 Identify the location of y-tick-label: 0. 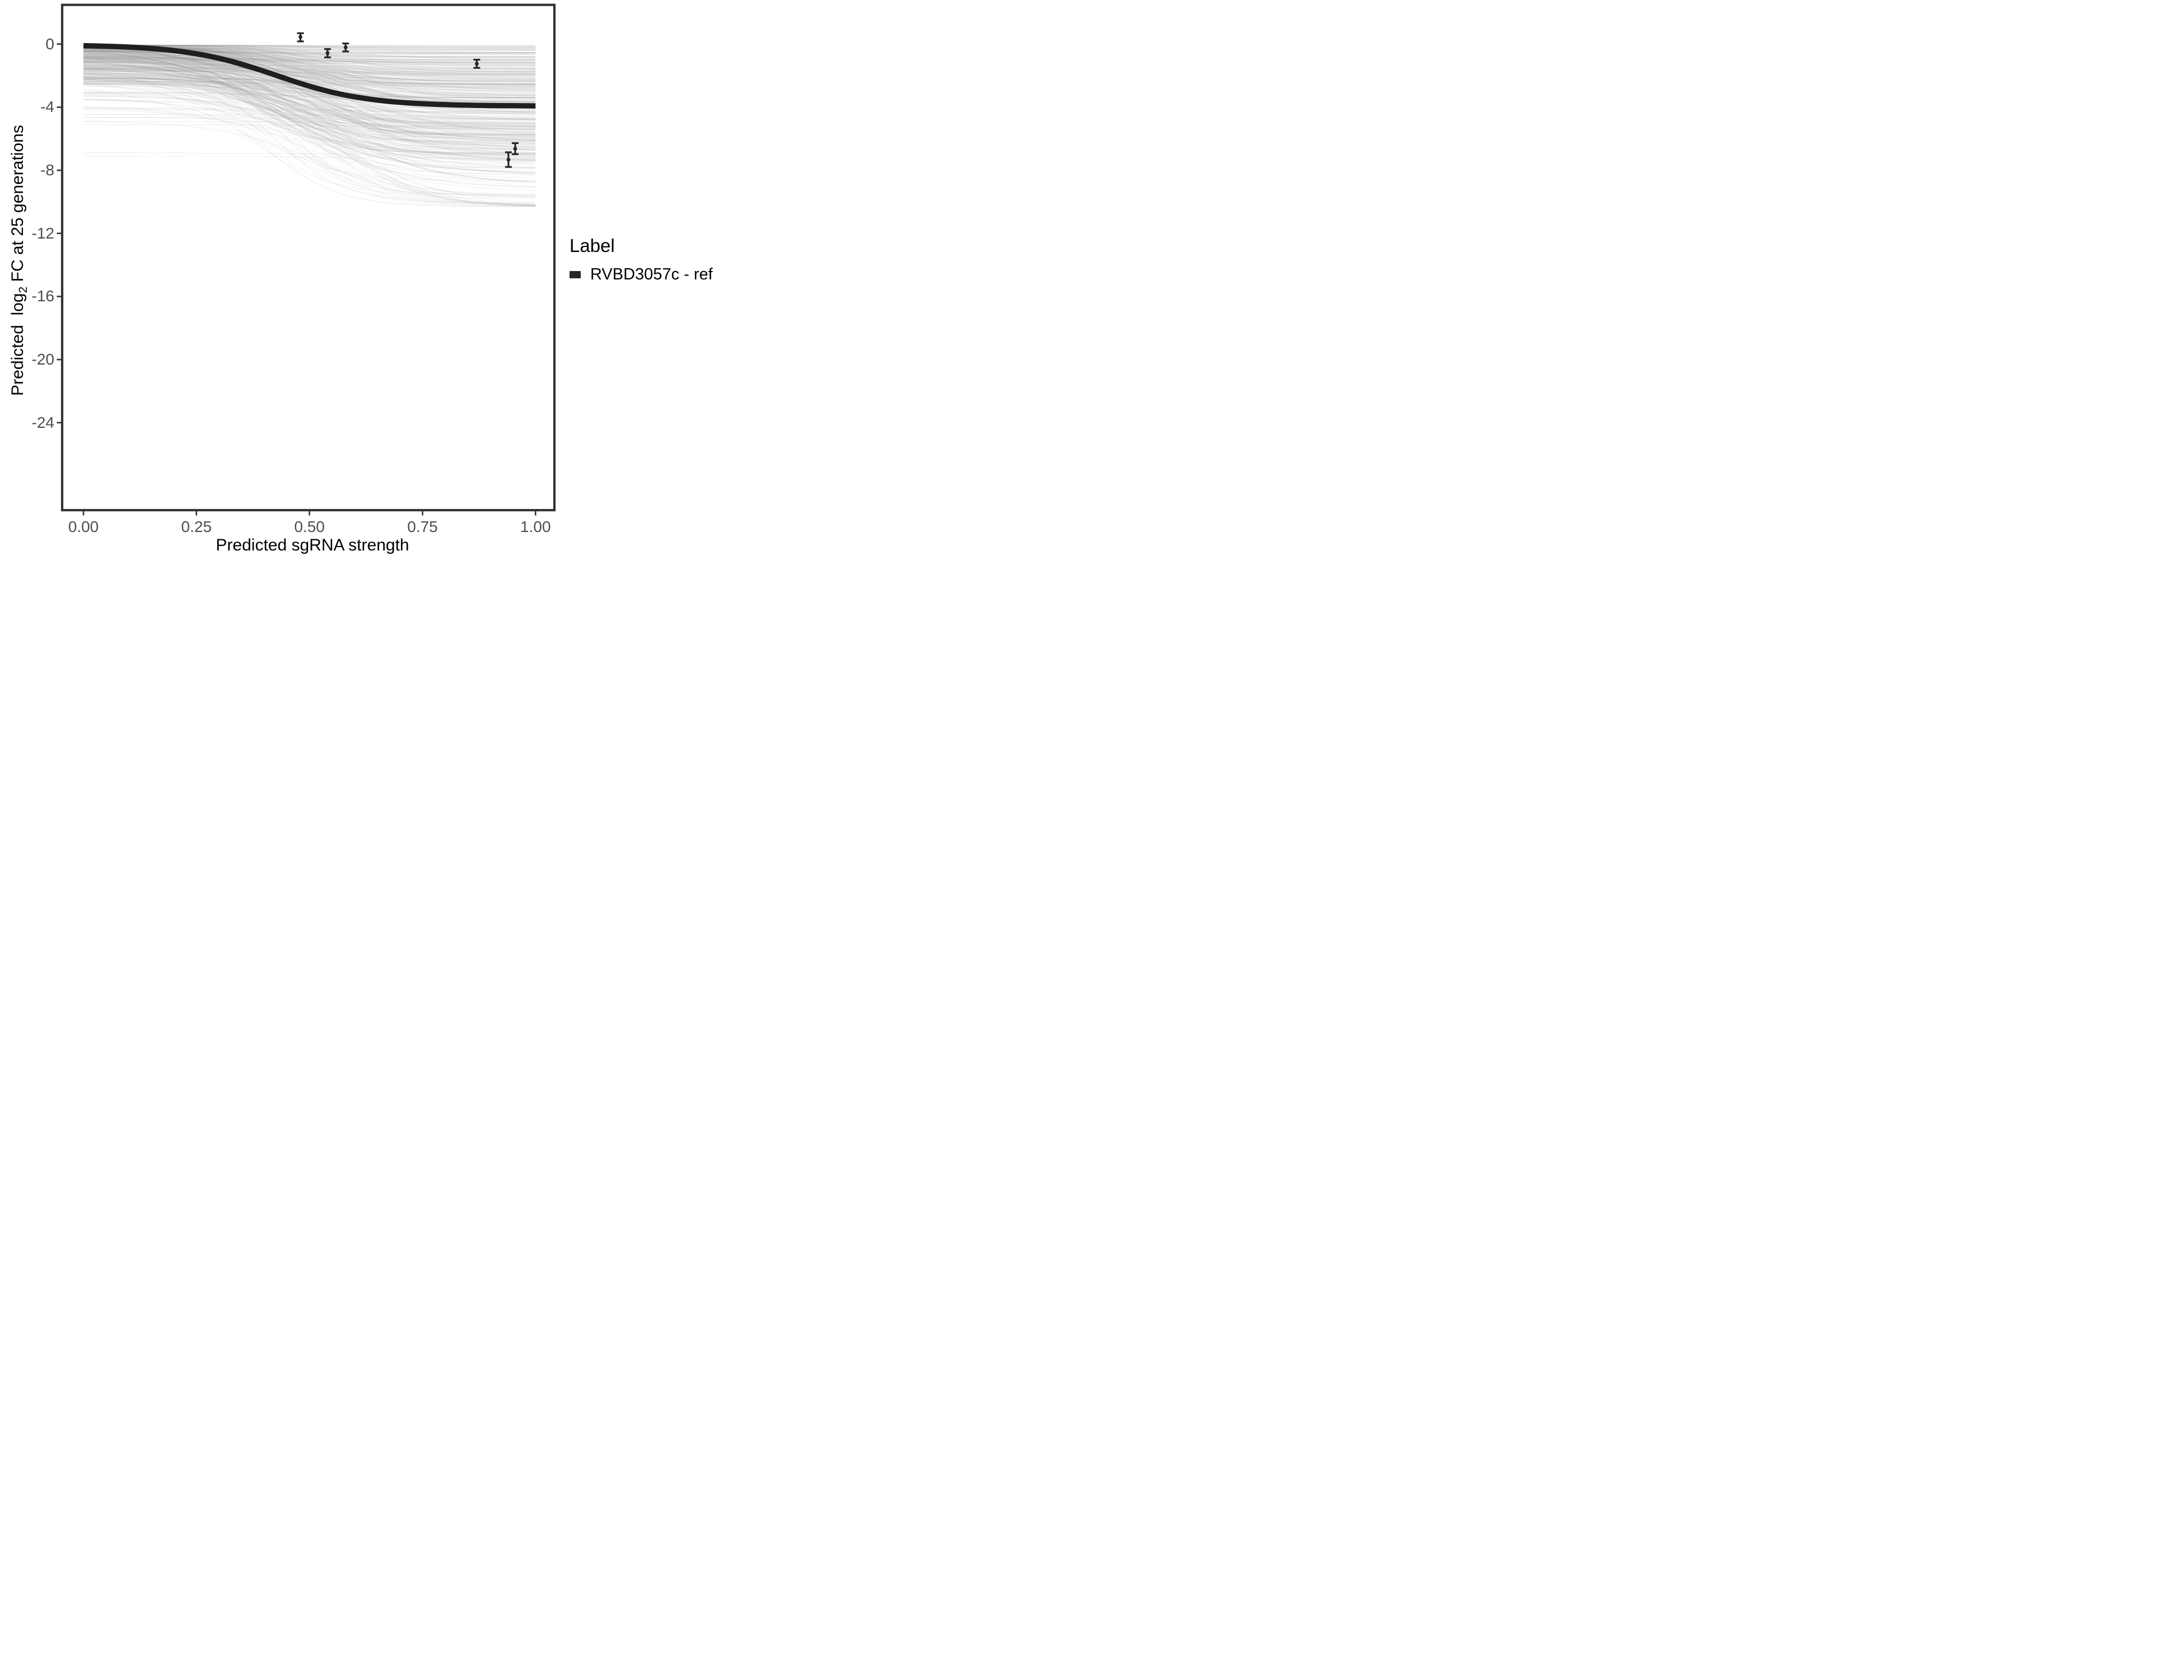
(50, 44).